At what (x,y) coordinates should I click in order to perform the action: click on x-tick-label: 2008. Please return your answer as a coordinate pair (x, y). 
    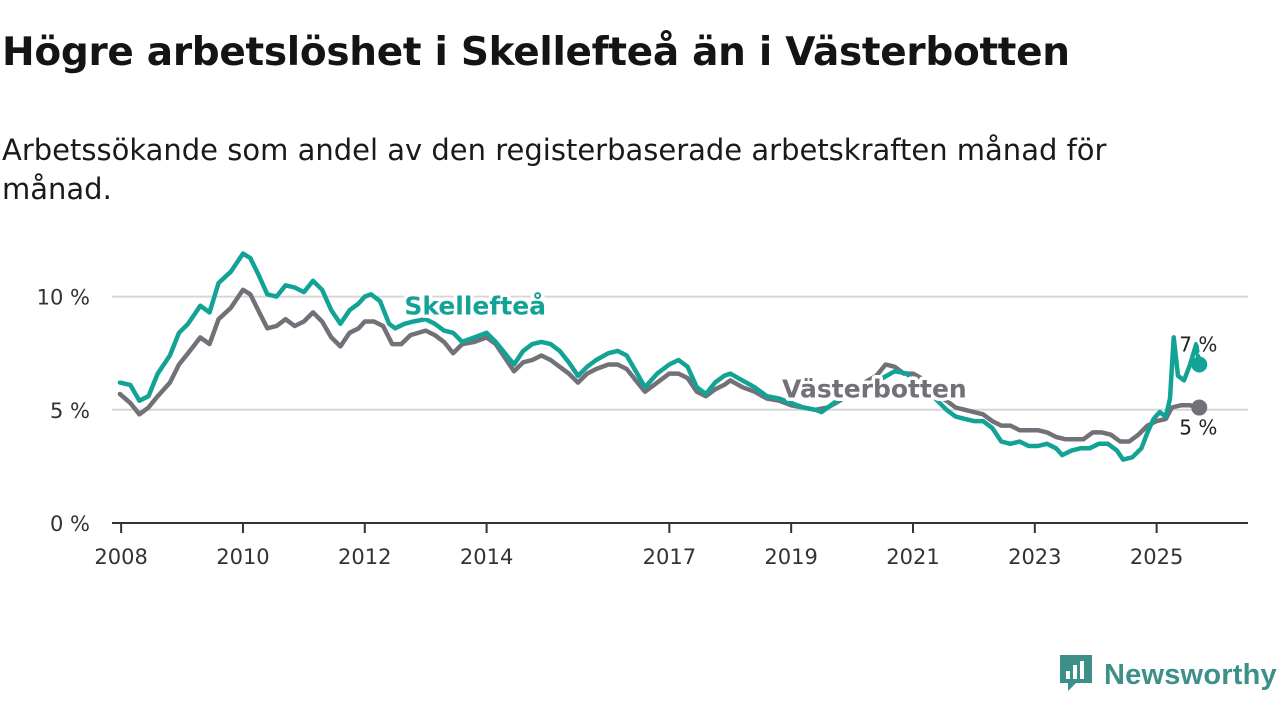
    Looking at the image, I should click on (120, 557).